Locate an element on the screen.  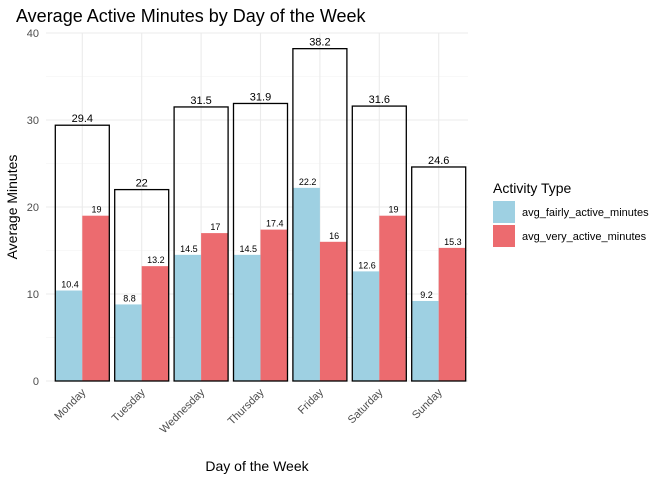
x-tick-label: Thursday is located at coordinates (246, 406).